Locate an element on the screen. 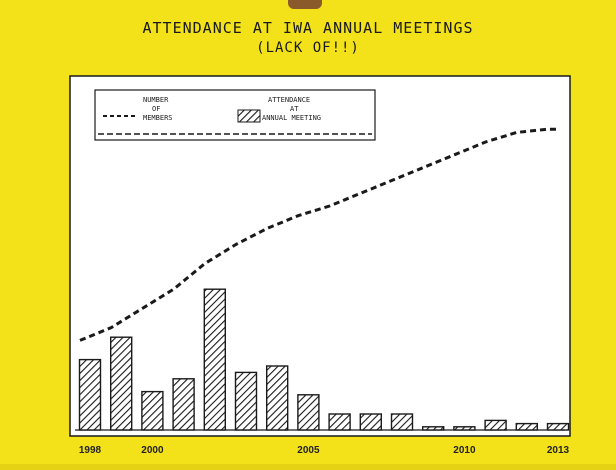 The height and width of the screenshot is (470, 616). legend-attendance-line-1: ATTENDANCE is located at coordinates (289, 100).